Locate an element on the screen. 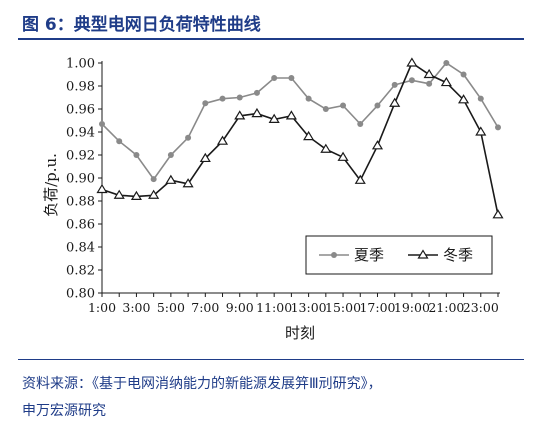 This screenshot has width=533, height=430. y-tick-label: 0.86 is located at coordinates (80, 225).